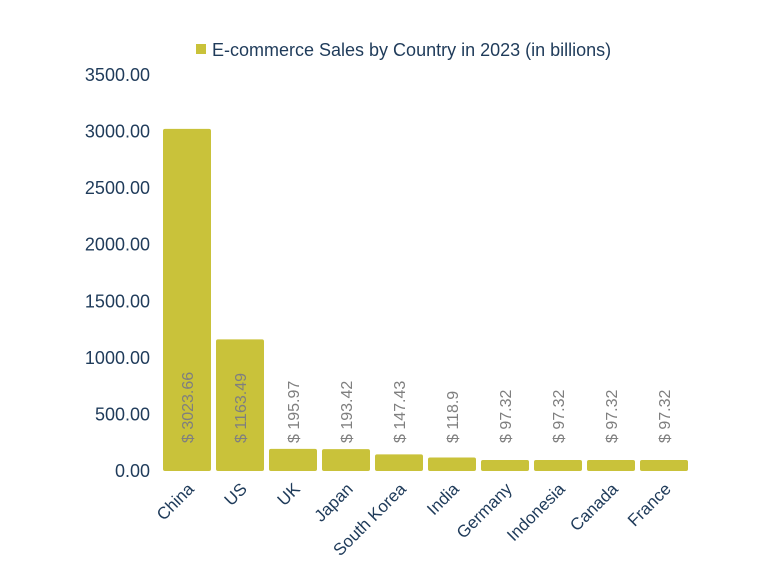 This screenshot has width=768, height=576. What do you see at coordinates (117, 245) in the screenshot?
I see `y-tick-label: 2000.00` at bounding box center [117, 245].